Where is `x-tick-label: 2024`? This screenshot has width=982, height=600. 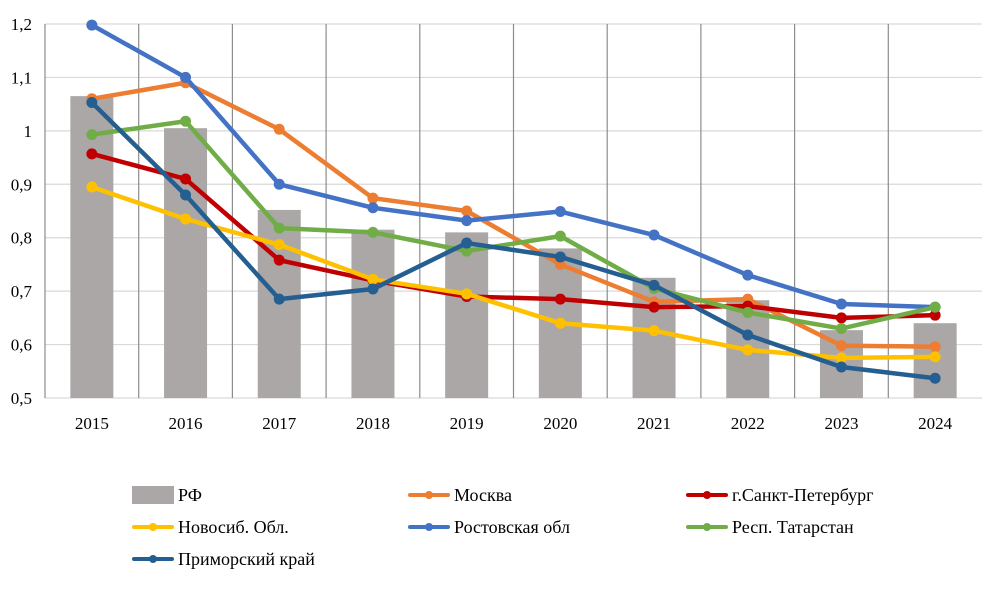
x-tick-label: 2024 is located at coordinates (935, 423).